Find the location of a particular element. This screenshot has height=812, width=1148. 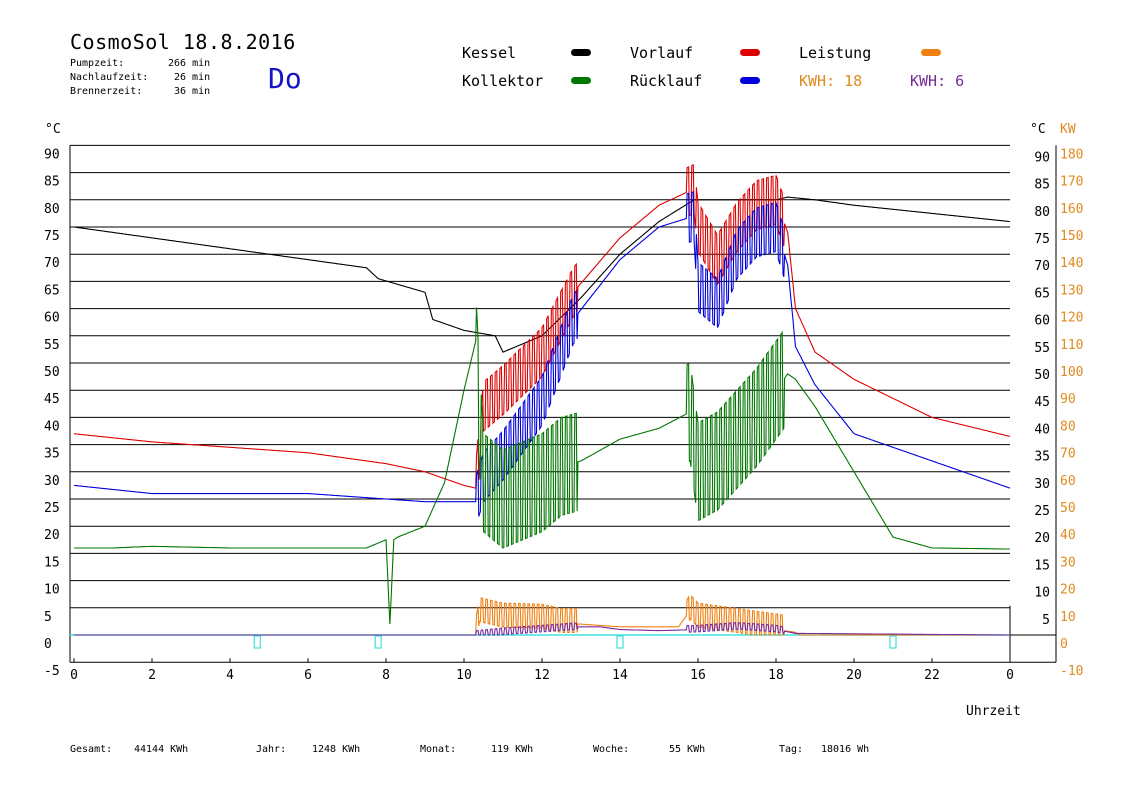

y-tick-right-c: 65 is located at coordinates (1042, 293).